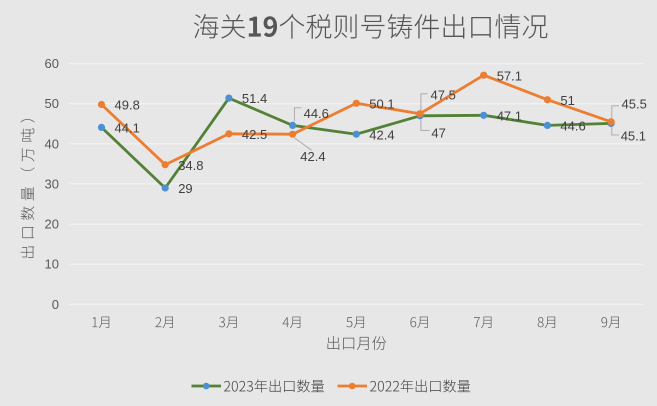 The height and width of the screenshot is (406, 657). I want to click on svg-text: 51.4, so click(254, 98).